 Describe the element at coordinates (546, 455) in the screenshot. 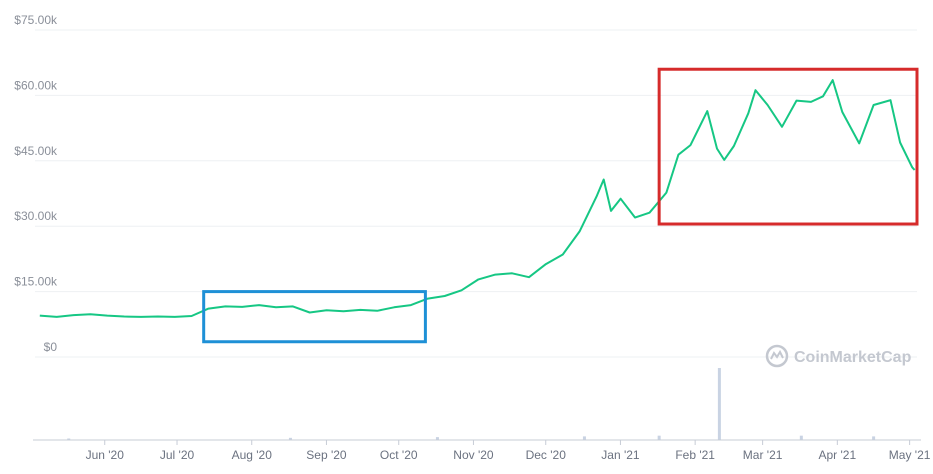

I see `x-tick-label: Dec '20` at that location.